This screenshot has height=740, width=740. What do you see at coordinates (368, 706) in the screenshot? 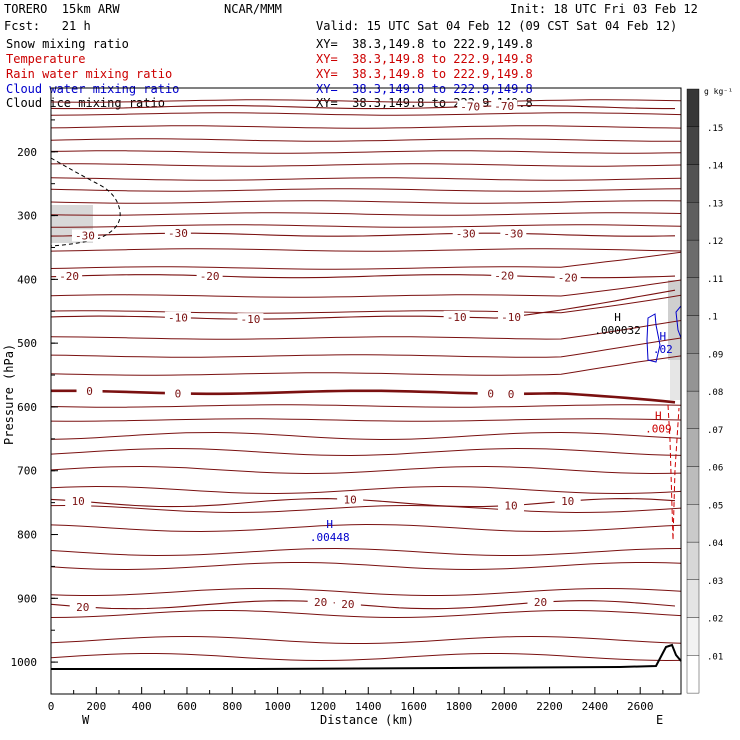
I see `x-tick-label: 1400` at bounding box center [368, 706].